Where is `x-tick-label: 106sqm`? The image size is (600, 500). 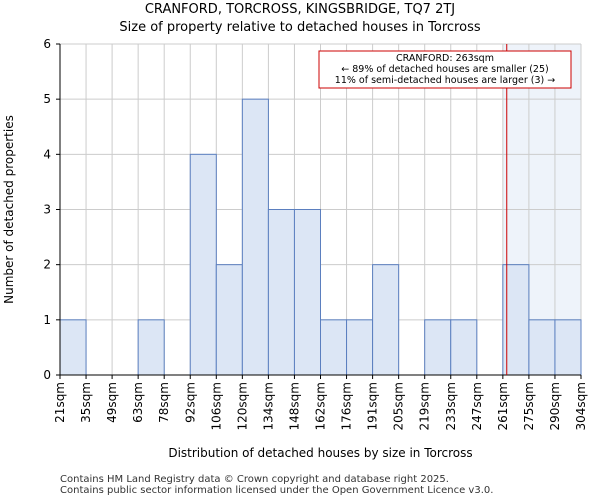 x-tick-label: 106sqm is located at coordinates (216, 406).